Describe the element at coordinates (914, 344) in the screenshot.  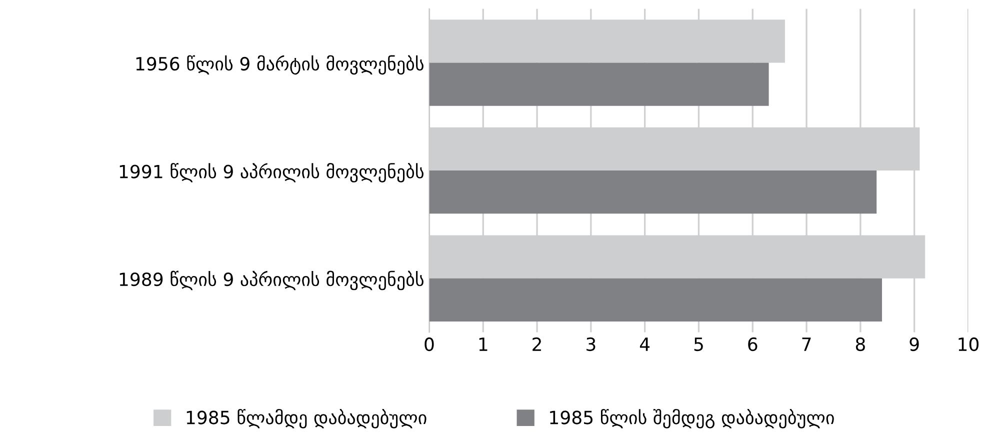
I see `x-tick-label: 9` at that location.